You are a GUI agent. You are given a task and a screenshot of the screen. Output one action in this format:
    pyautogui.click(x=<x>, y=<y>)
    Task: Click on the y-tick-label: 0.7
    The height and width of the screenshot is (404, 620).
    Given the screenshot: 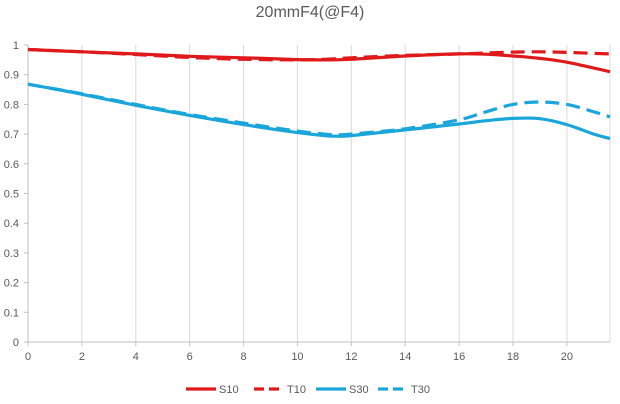 What is the action you would take?
    pyautogui.click(x=11, y=135)
    